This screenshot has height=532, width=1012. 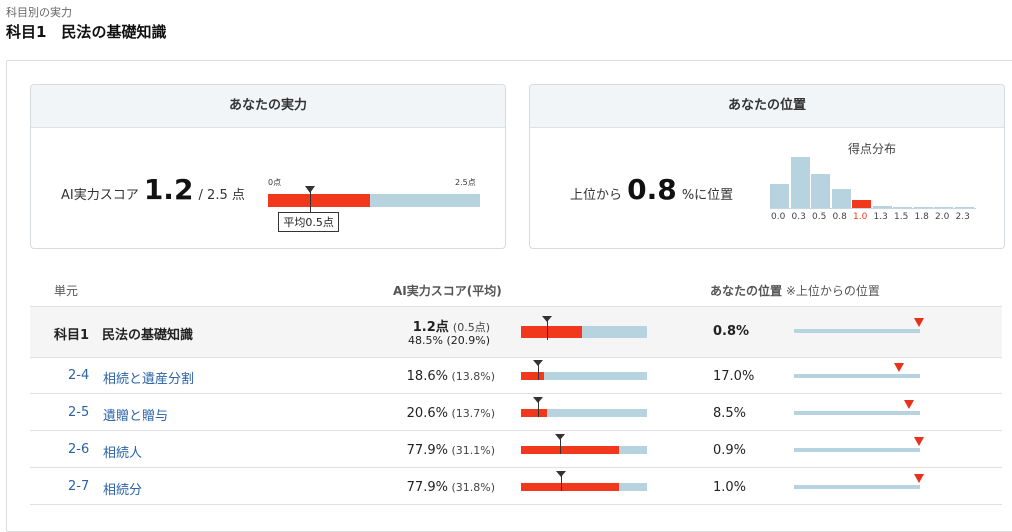 What do you see at coordinates (873, 183) in the screenshot?
I see `score-histogram` at bounding box center [873, 183].